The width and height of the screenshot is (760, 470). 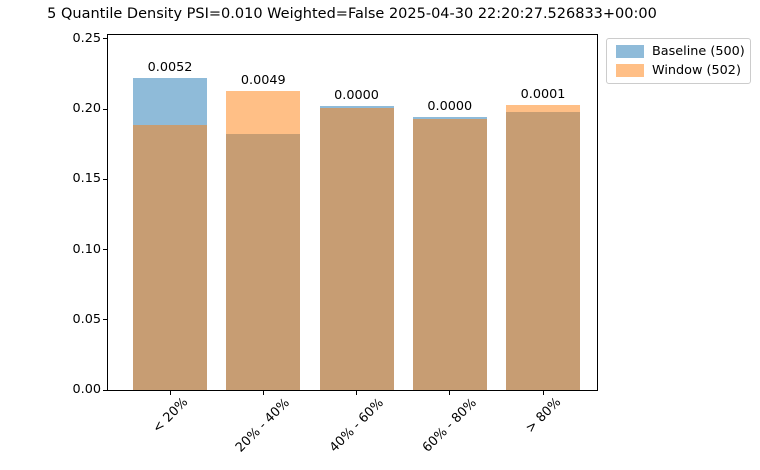 I want to click on y-tick-label: 0.15, so click(x=87, y=179).